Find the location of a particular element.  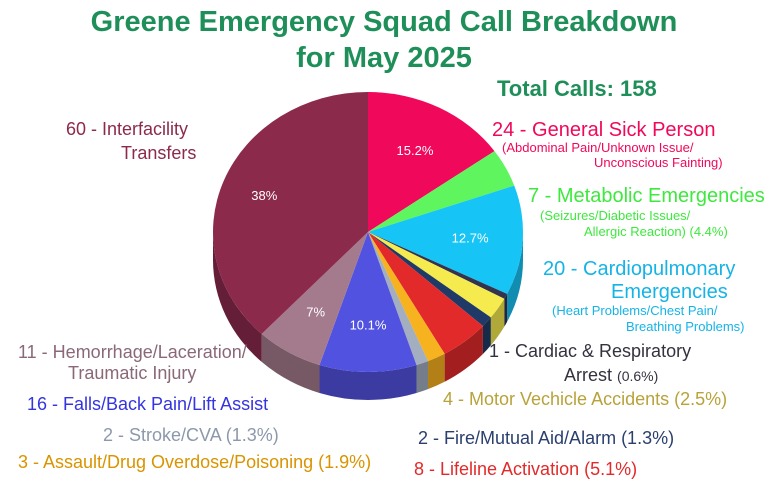

pie-side-falls-back-pain-lift-assist is located at coordinates (368, 382).